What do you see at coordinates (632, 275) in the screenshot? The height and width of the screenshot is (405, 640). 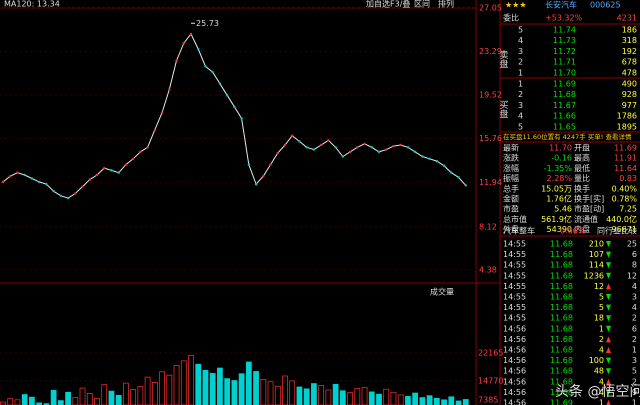 I see `tick-count: 12` at bounding box center [632, 275].